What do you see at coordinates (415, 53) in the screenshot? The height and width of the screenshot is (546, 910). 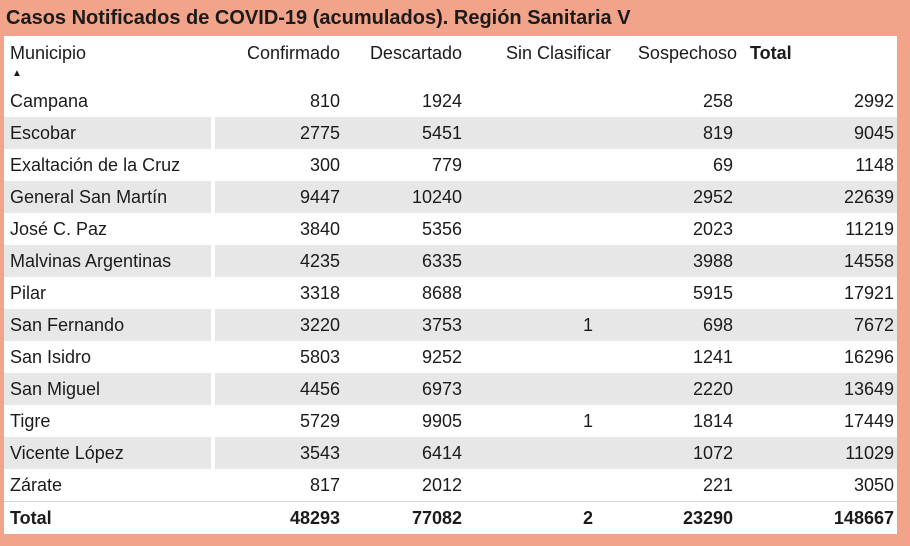 I see `column-header-descartado: Descartado` at bounding box center [415, 53].